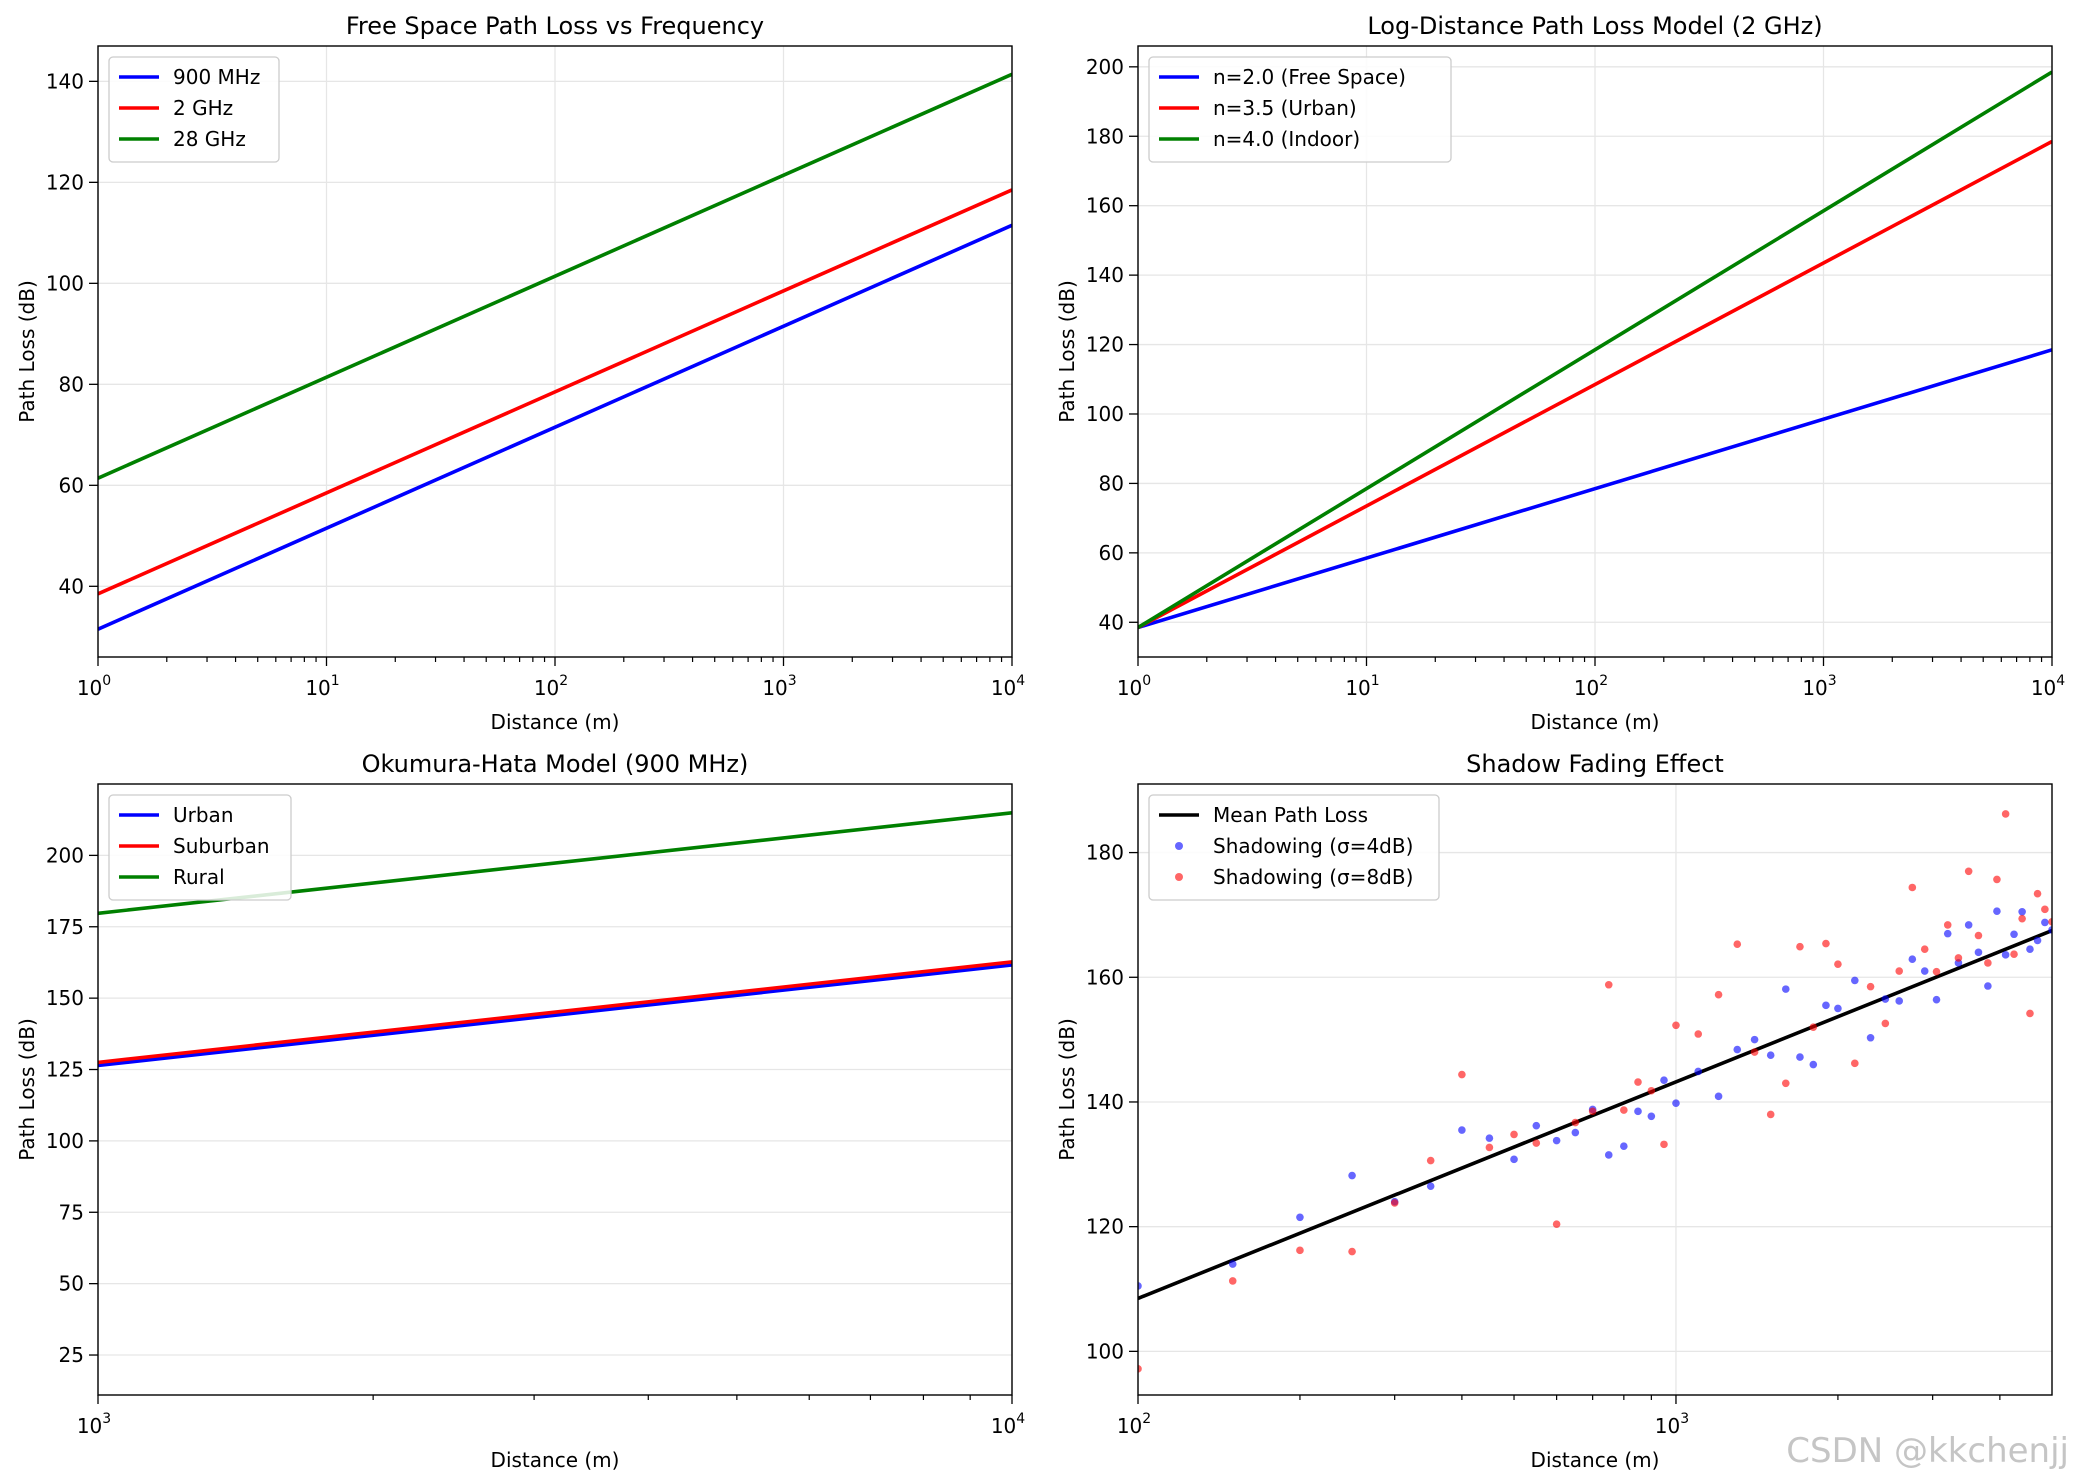 This screenshot has height=1479, width=2083. I want to click on legend-label: Rural, so click(199, 877).